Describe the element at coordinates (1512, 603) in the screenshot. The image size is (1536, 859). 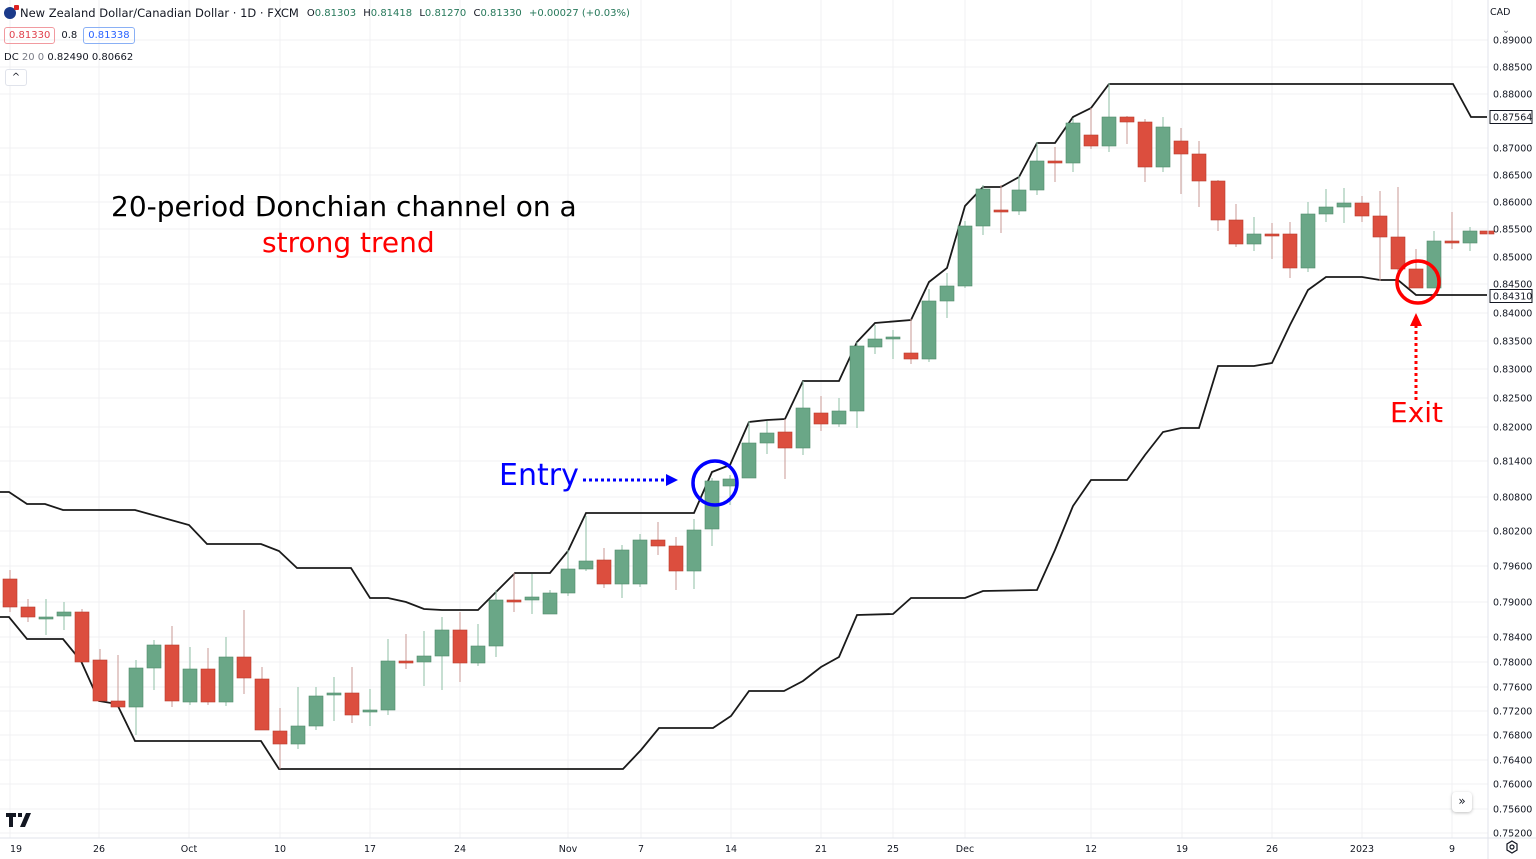
I see `price-tick-label: 0.79000` at that location.